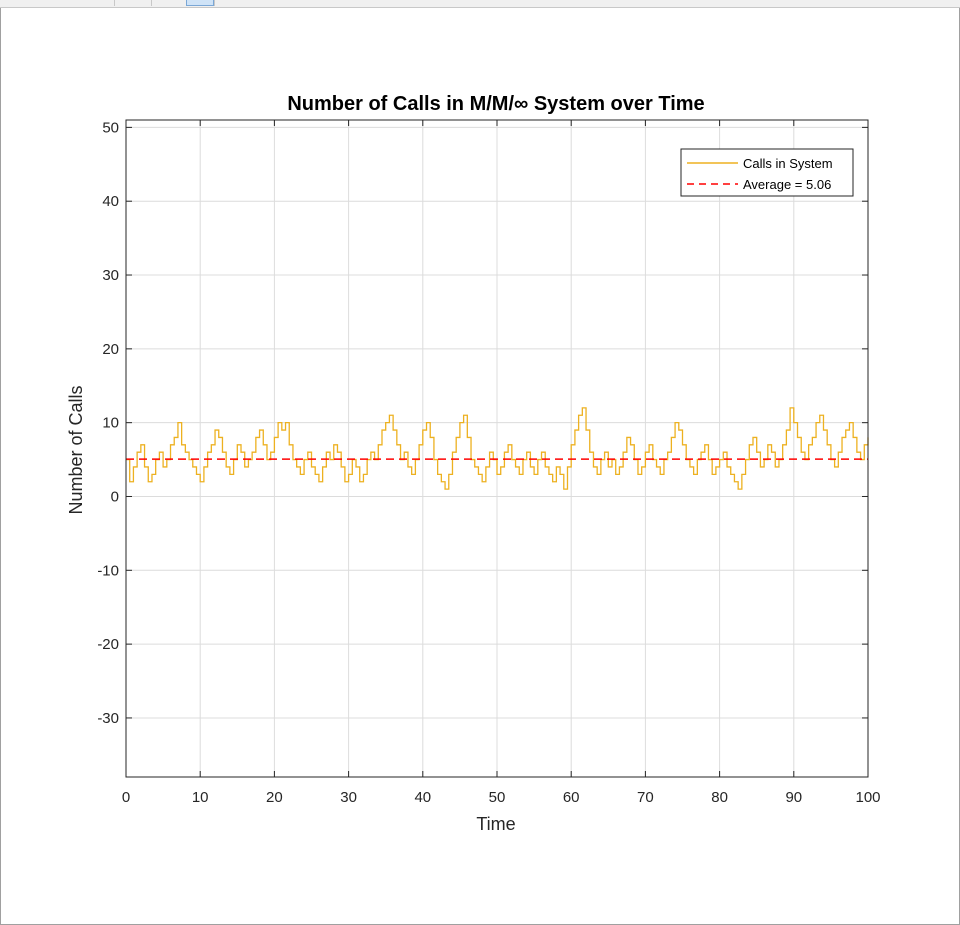  What do you see at coordinates (110, 275) in the screenshot?
I see `y-tick-label: 30` at bounding box center [110, 275].